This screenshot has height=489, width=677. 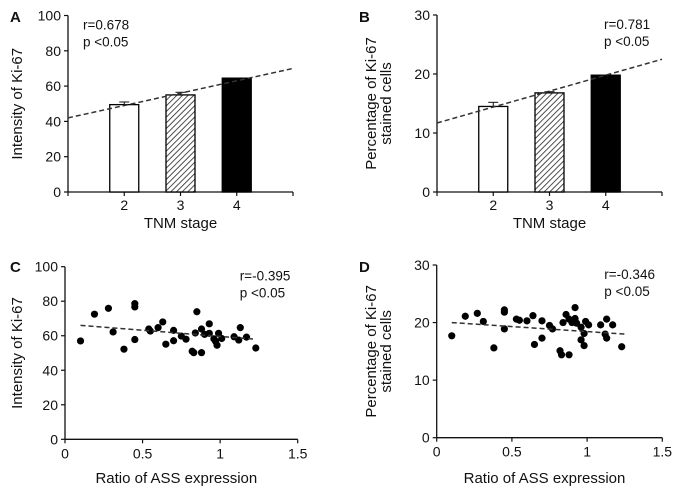 I want to click on panel-letter: C, so click(x=15, y=267).